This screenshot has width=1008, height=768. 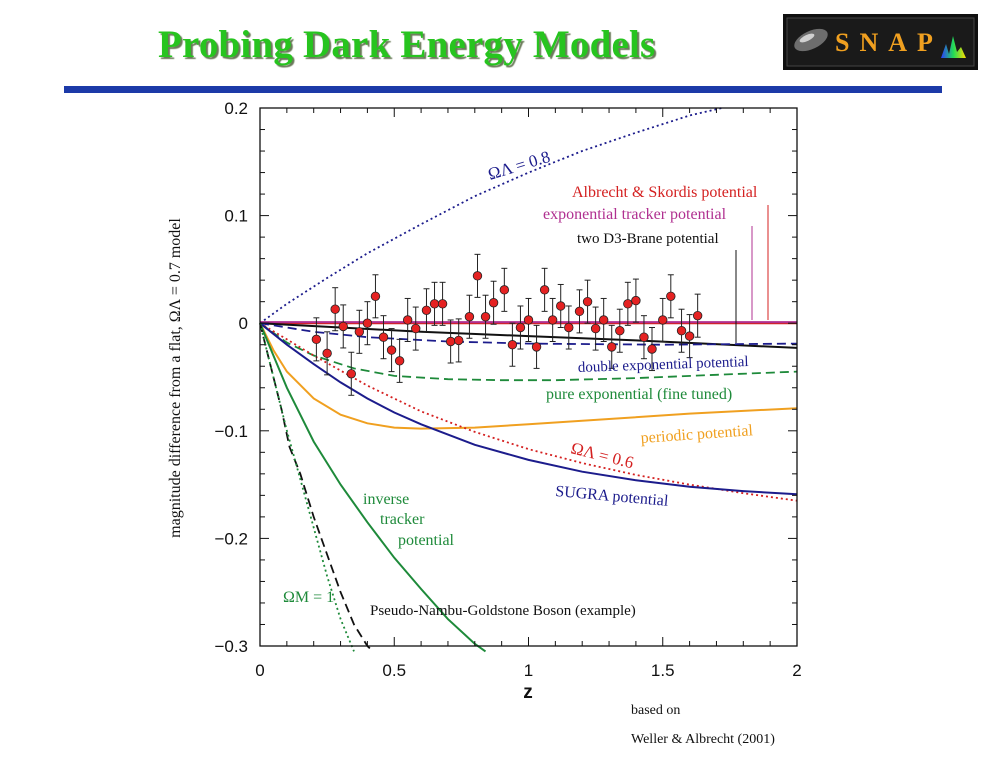 What do you see at coordinates (409, 520) in the screenshot?
I see `label-inverse-tracker: inverse tracker potential` at bounding box center [409, 520].